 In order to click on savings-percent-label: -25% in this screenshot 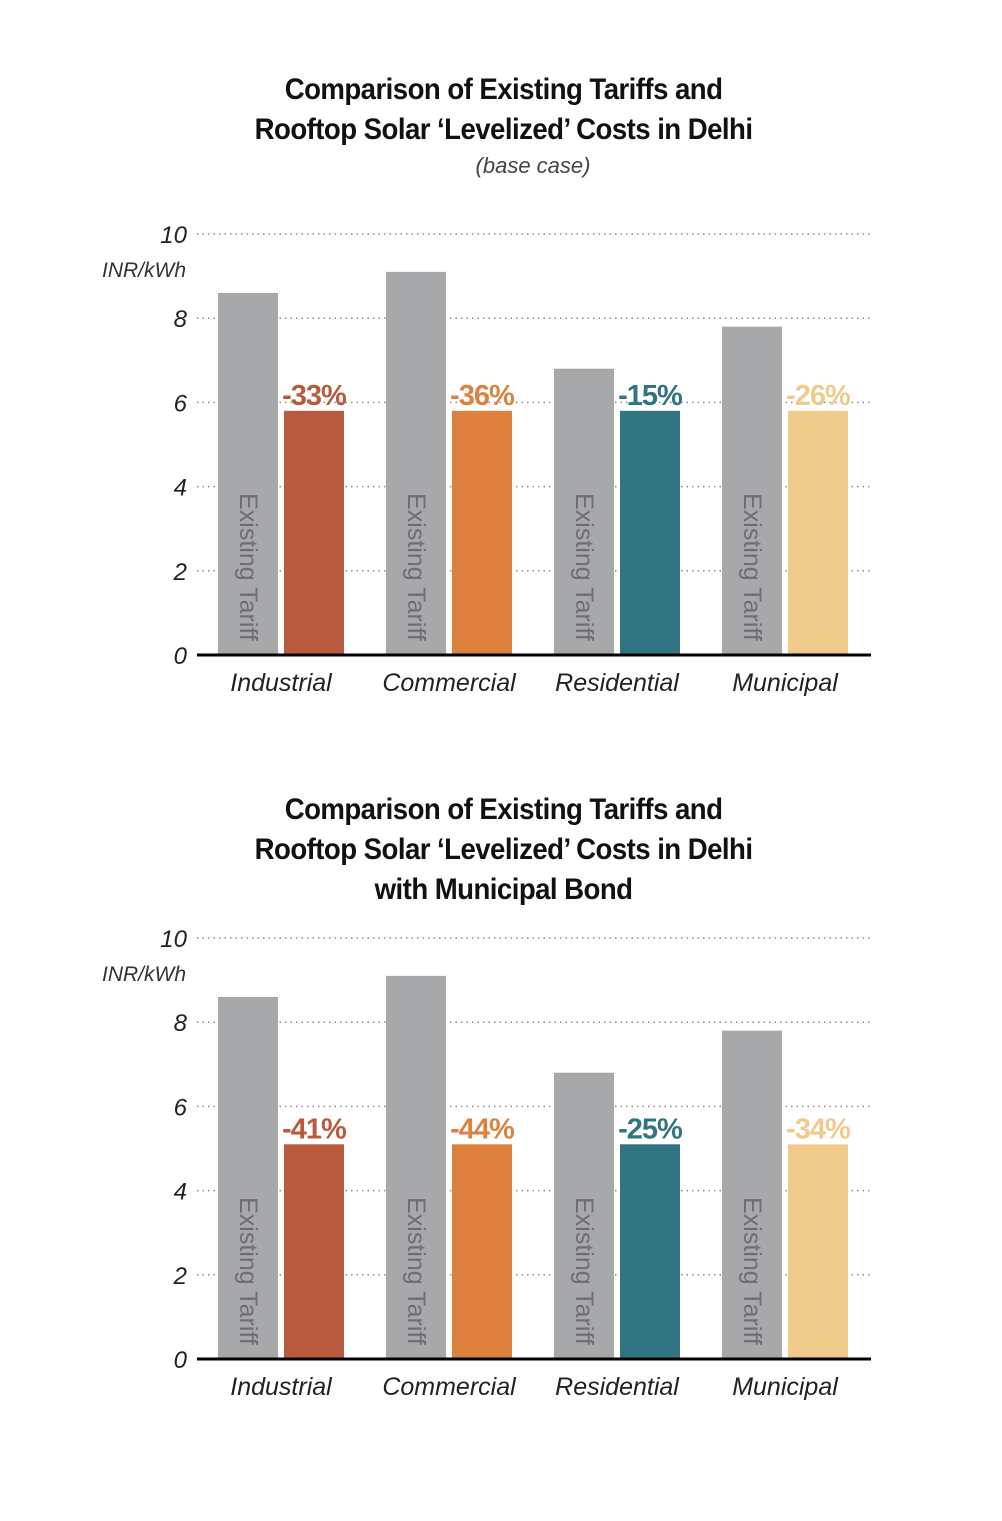, I will do `click(650, 1129)`.